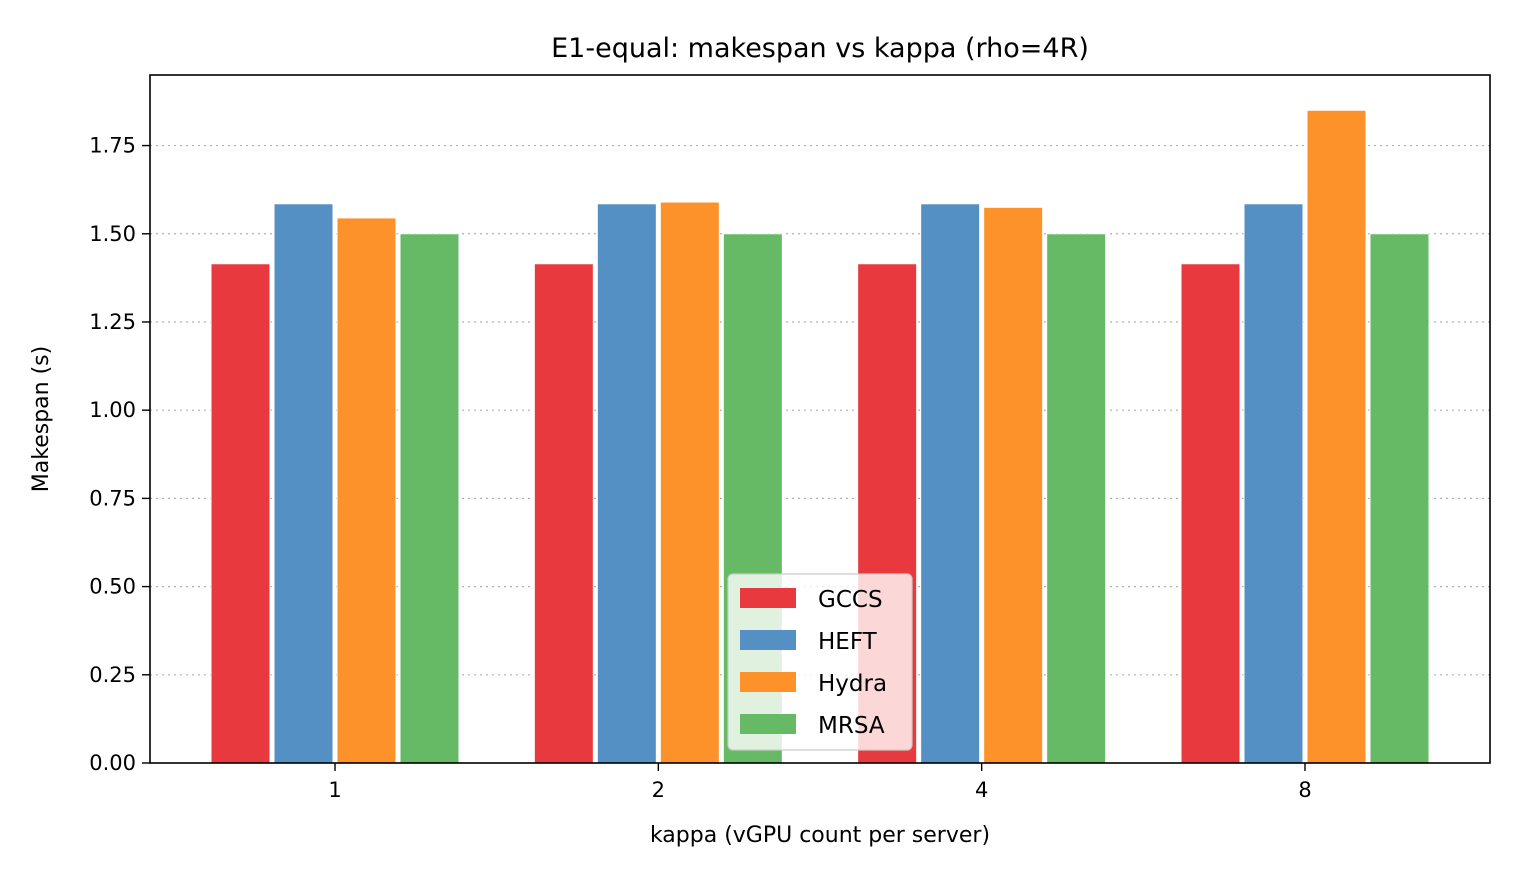  What do you see at coordinates (848, 642) in the screenshot?
I see `legend-label: HEFT` at bounding box center [848, 642].